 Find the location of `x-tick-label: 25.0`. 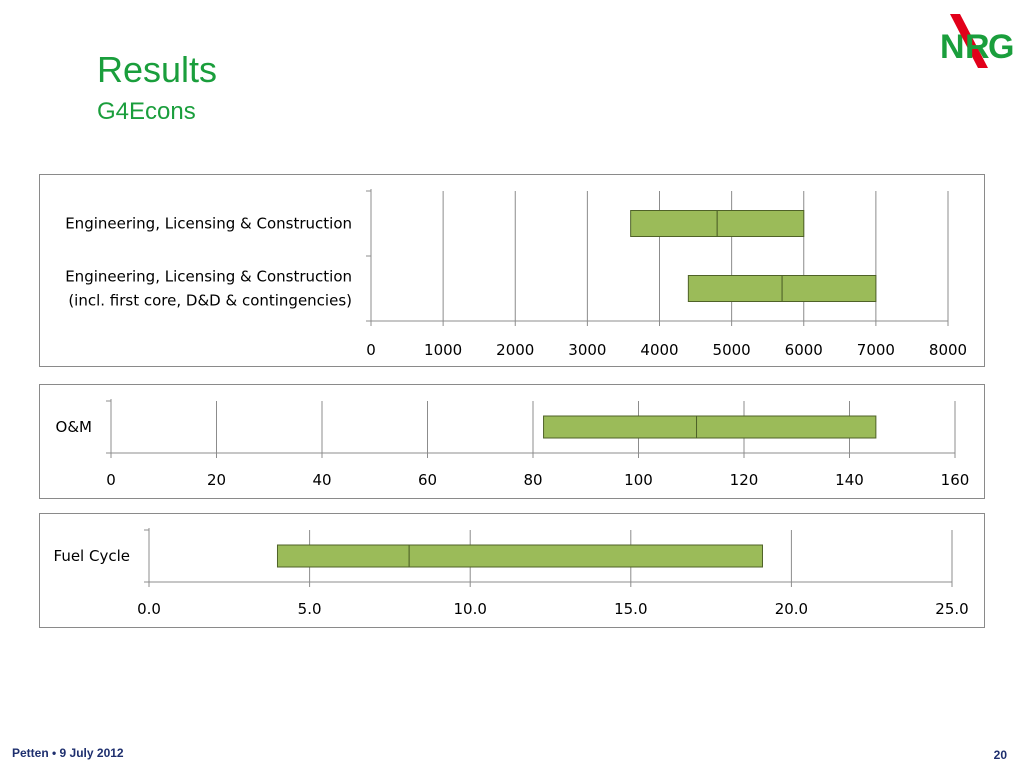

x-tick-label: 25.0 is located at coordinates (951, 609).